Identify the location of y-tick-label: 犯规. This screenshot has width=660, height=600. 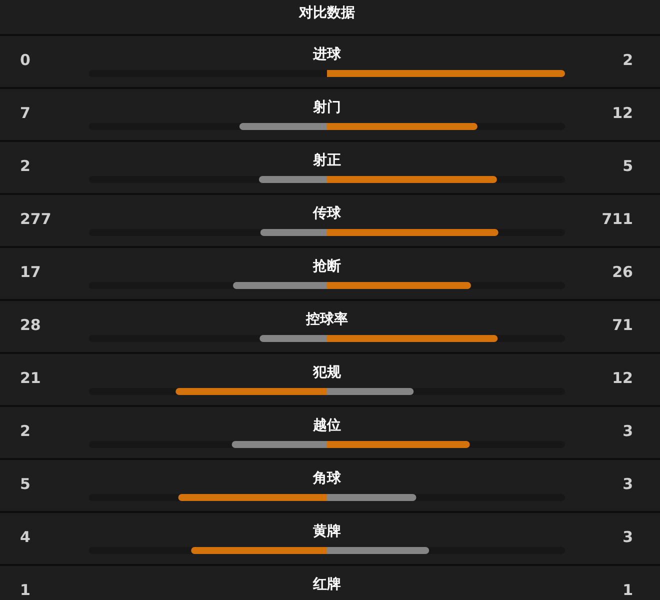
(327, 372).